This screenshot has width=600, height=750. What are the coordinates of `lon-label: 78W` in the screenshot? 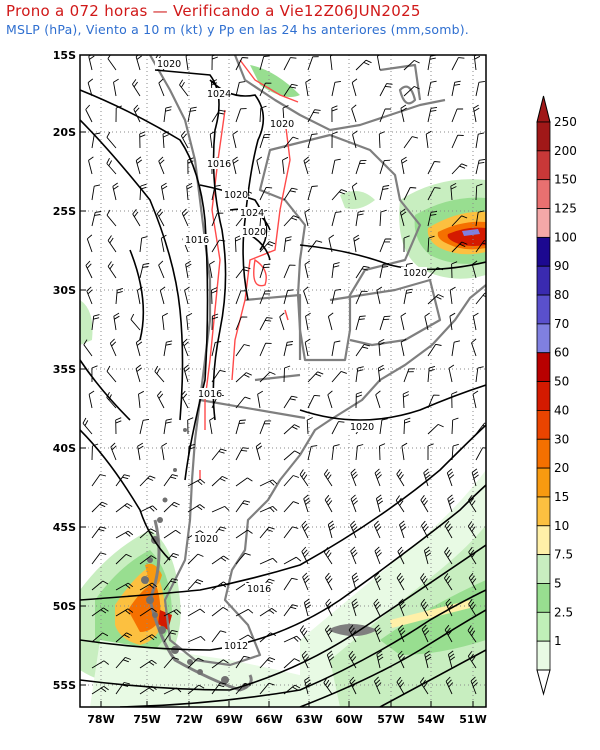 It's located at (100, 719).